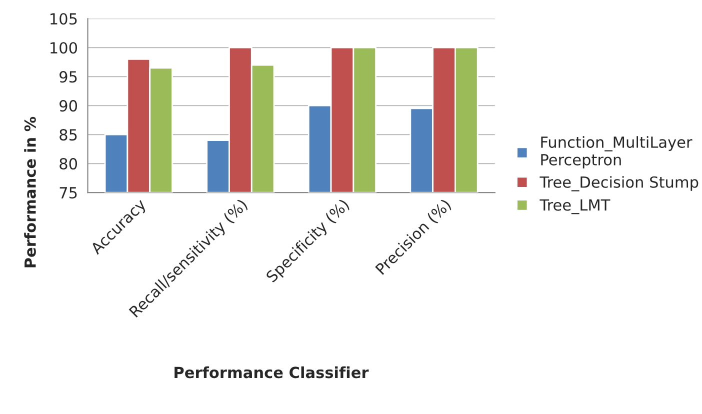 This screenshot has height=414, width=702. What do you see at coordinates (63, 19) in the screenshot?
I see `y-tick-label: 105` at bounding box center [63, 19].